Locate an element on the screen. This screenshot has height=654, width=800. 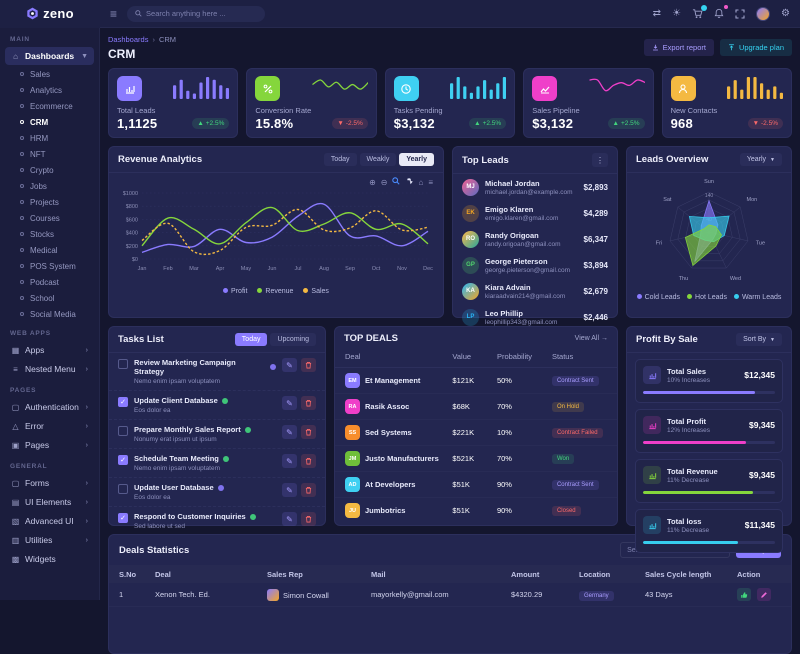
upgrade-plan-button: Upgrade plan is located at coordinates (755, 47).